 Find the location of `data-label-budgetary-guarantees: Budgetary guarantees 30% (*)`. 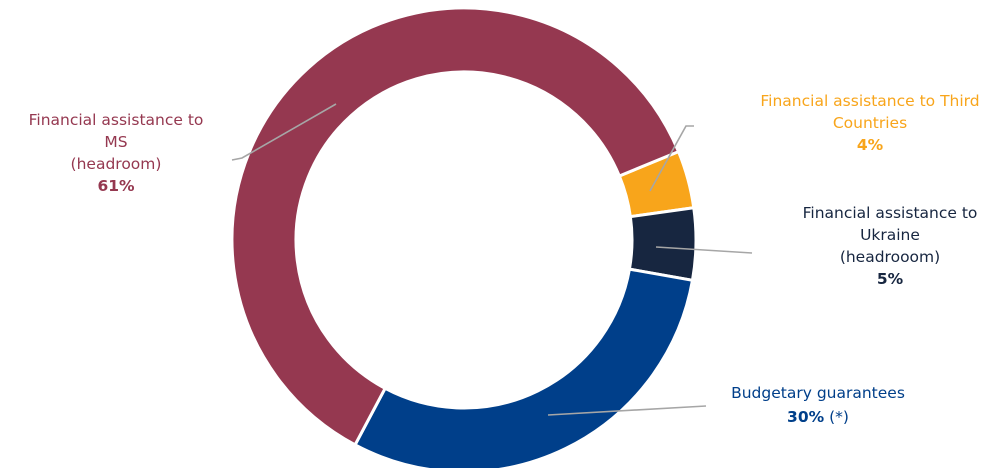

data-label-budgetary-guarantees: Budgetary guarantees 30% (*) is located at coordinates (818, 405).